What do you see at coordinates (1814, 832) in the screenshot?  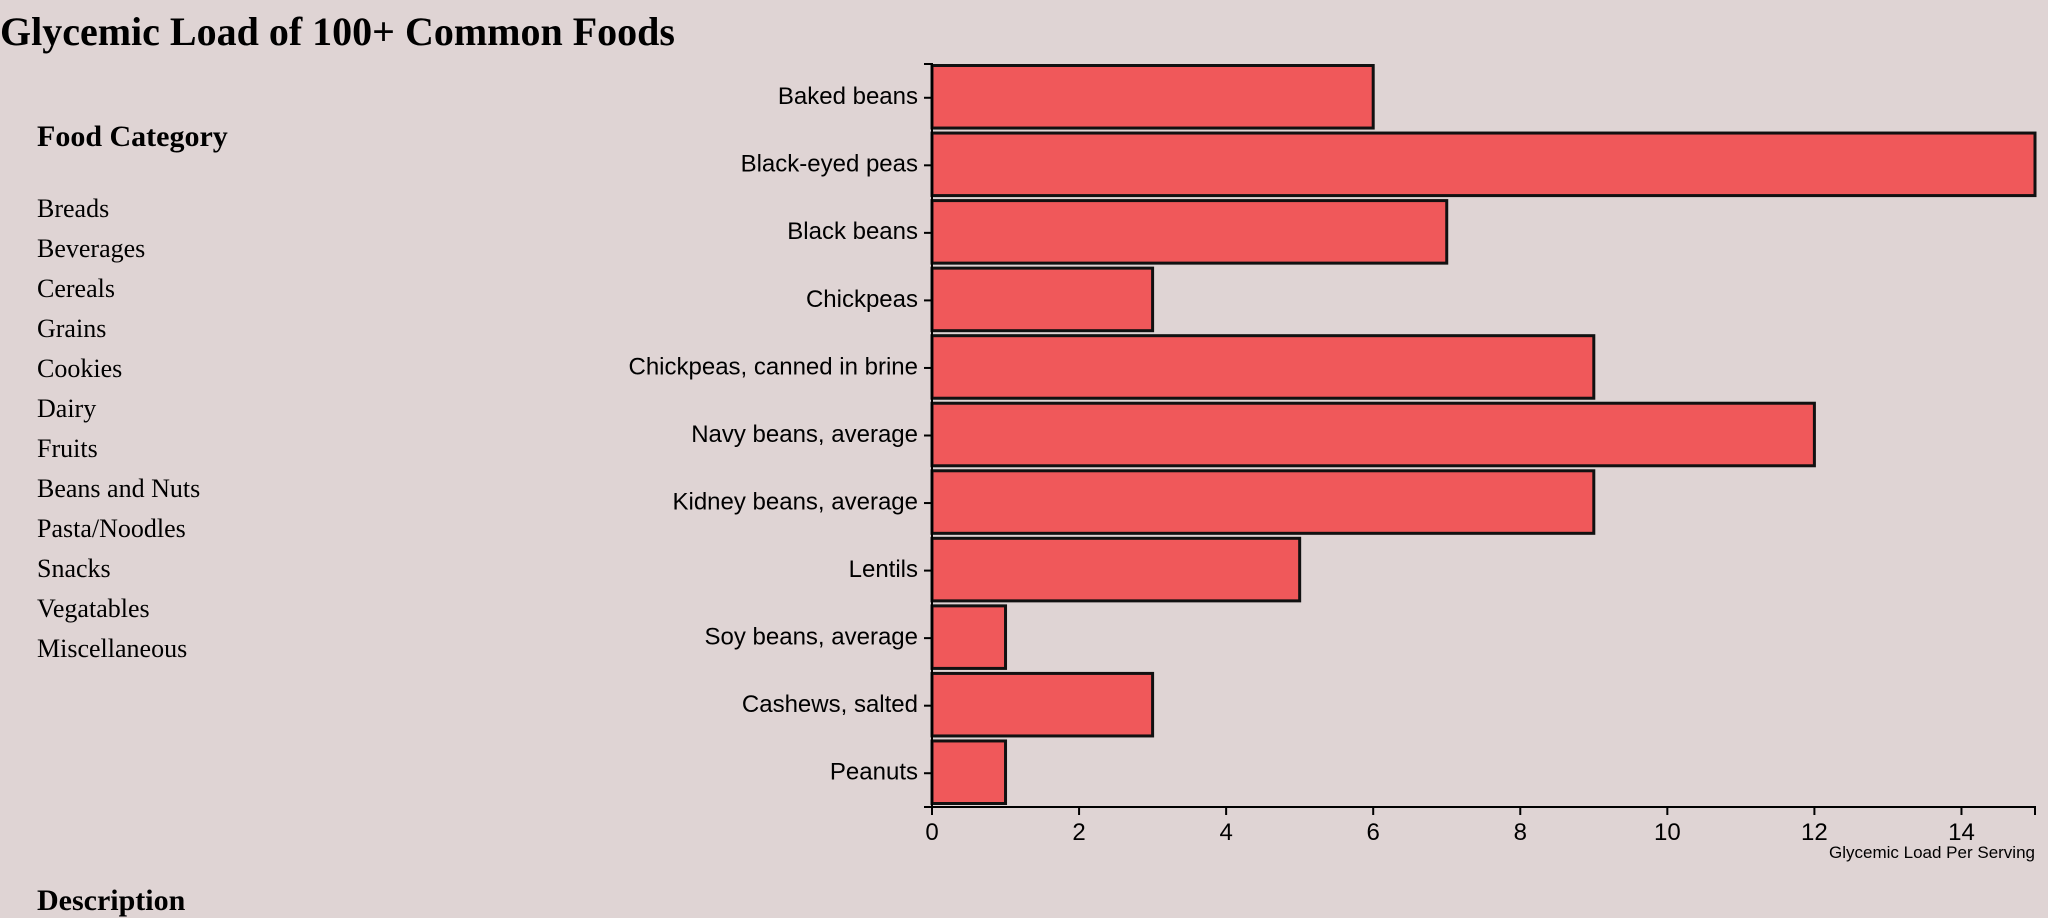 I see `x-tick-label-12: 12` at bounding box center [1814, 832].